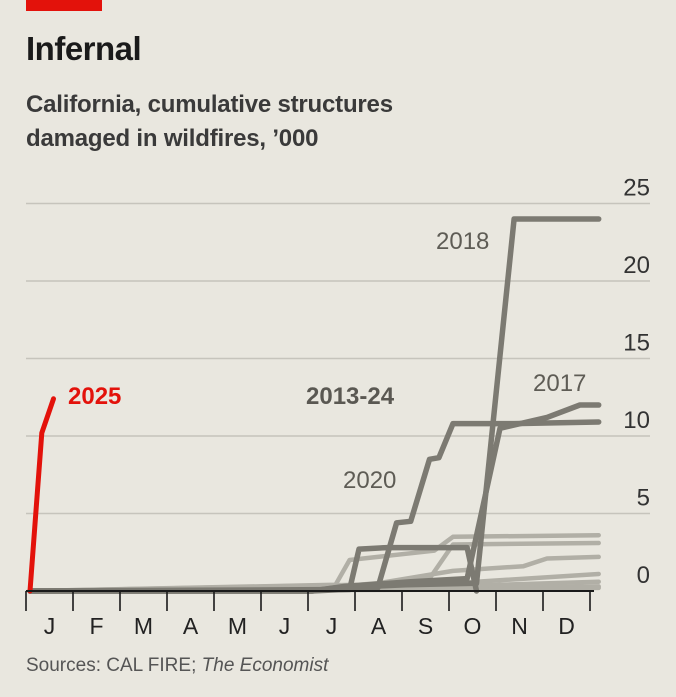 This screenshot has height=697, width=676. What do you see at coordinates (636, 265) in the screenshot?
I see `y-tick-label: 20` at bounding box center [636, 265].